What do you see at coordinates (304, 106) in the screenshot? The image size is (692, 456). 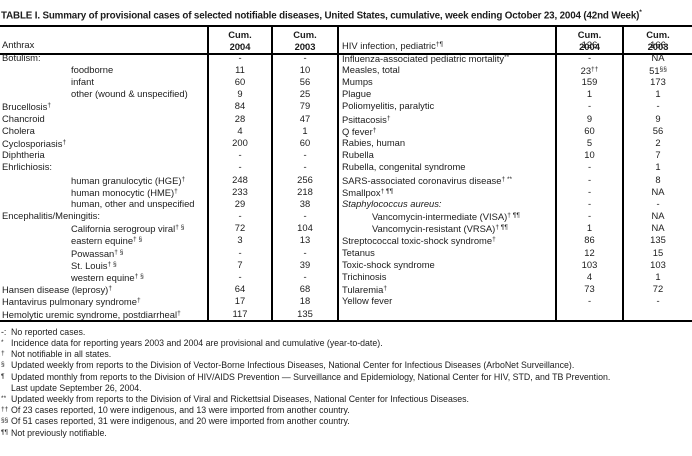 I see `value-cum-2003: 79` at bounding box center [304, 106].